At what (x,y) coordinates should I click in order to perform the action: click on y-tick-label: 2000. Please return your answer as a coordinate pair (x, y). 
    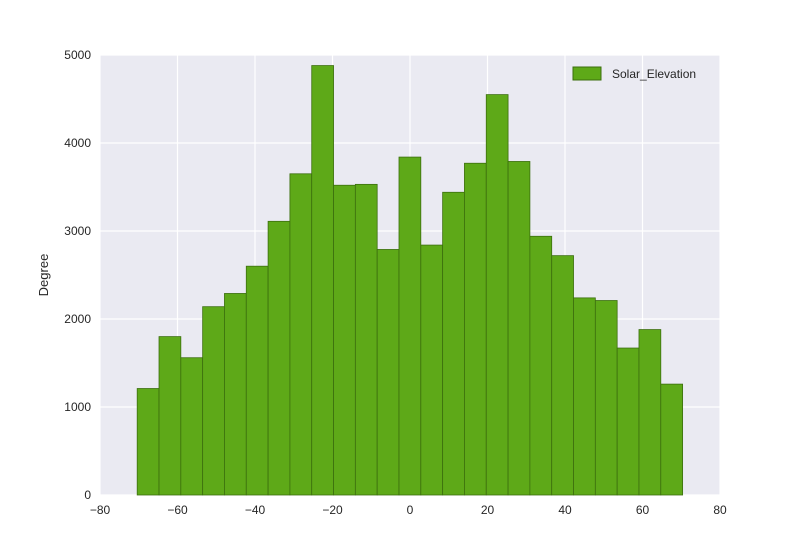
    Looking at the image, I should click on (77, 319).